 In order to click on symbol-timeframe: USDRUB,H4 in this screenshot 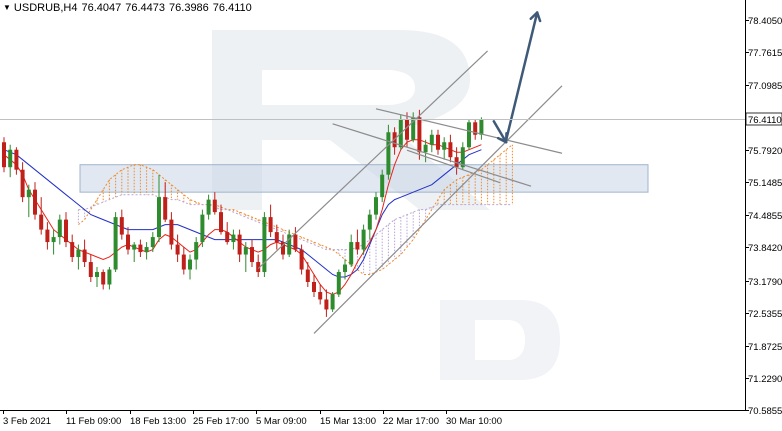, I will do `click(45, 8)`.